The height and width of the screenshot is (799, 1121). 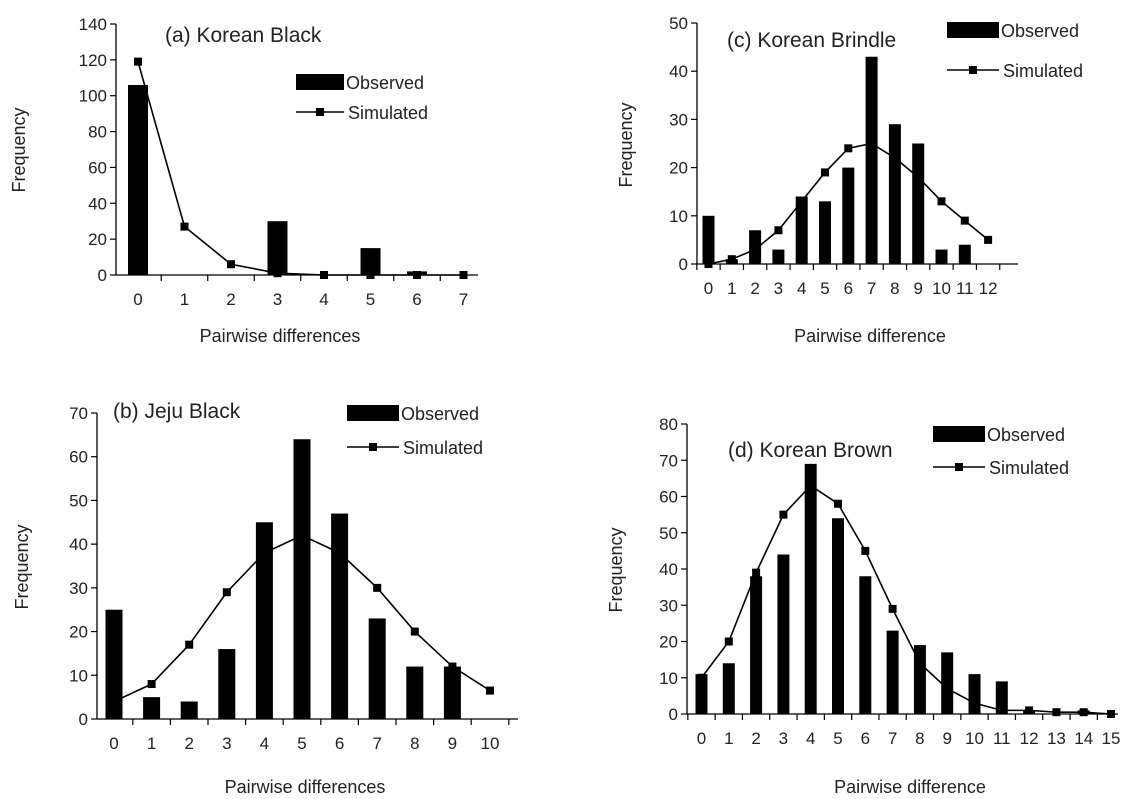 I want to click on y-tick-label: 100, so click(x=93, y=96).